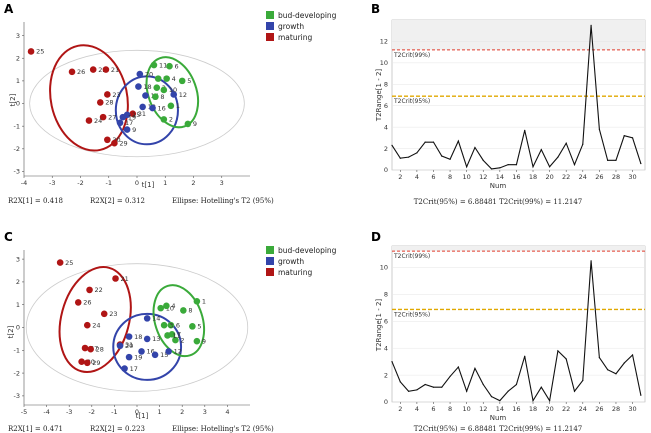 This screenshot has width=651, height=433. What do you see at coordinates (400, 177) in the screenshot?
I see `B-xtick-label: 2` at bounding box center [400, 177].